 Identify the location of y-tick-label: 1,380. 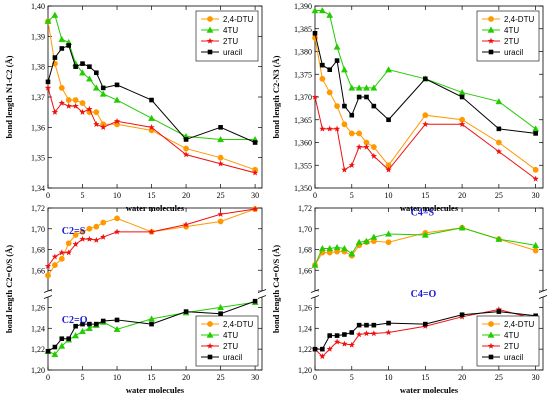
(303, 52).